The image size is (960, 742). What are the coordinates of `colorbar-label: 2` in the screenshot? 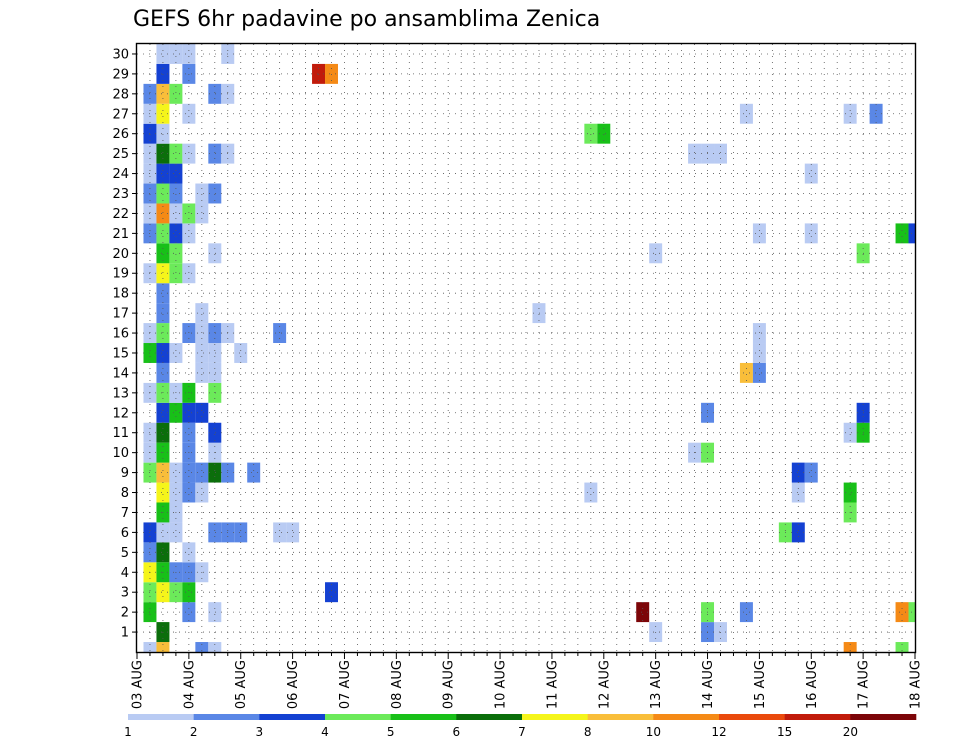 It's located at (194, 732).